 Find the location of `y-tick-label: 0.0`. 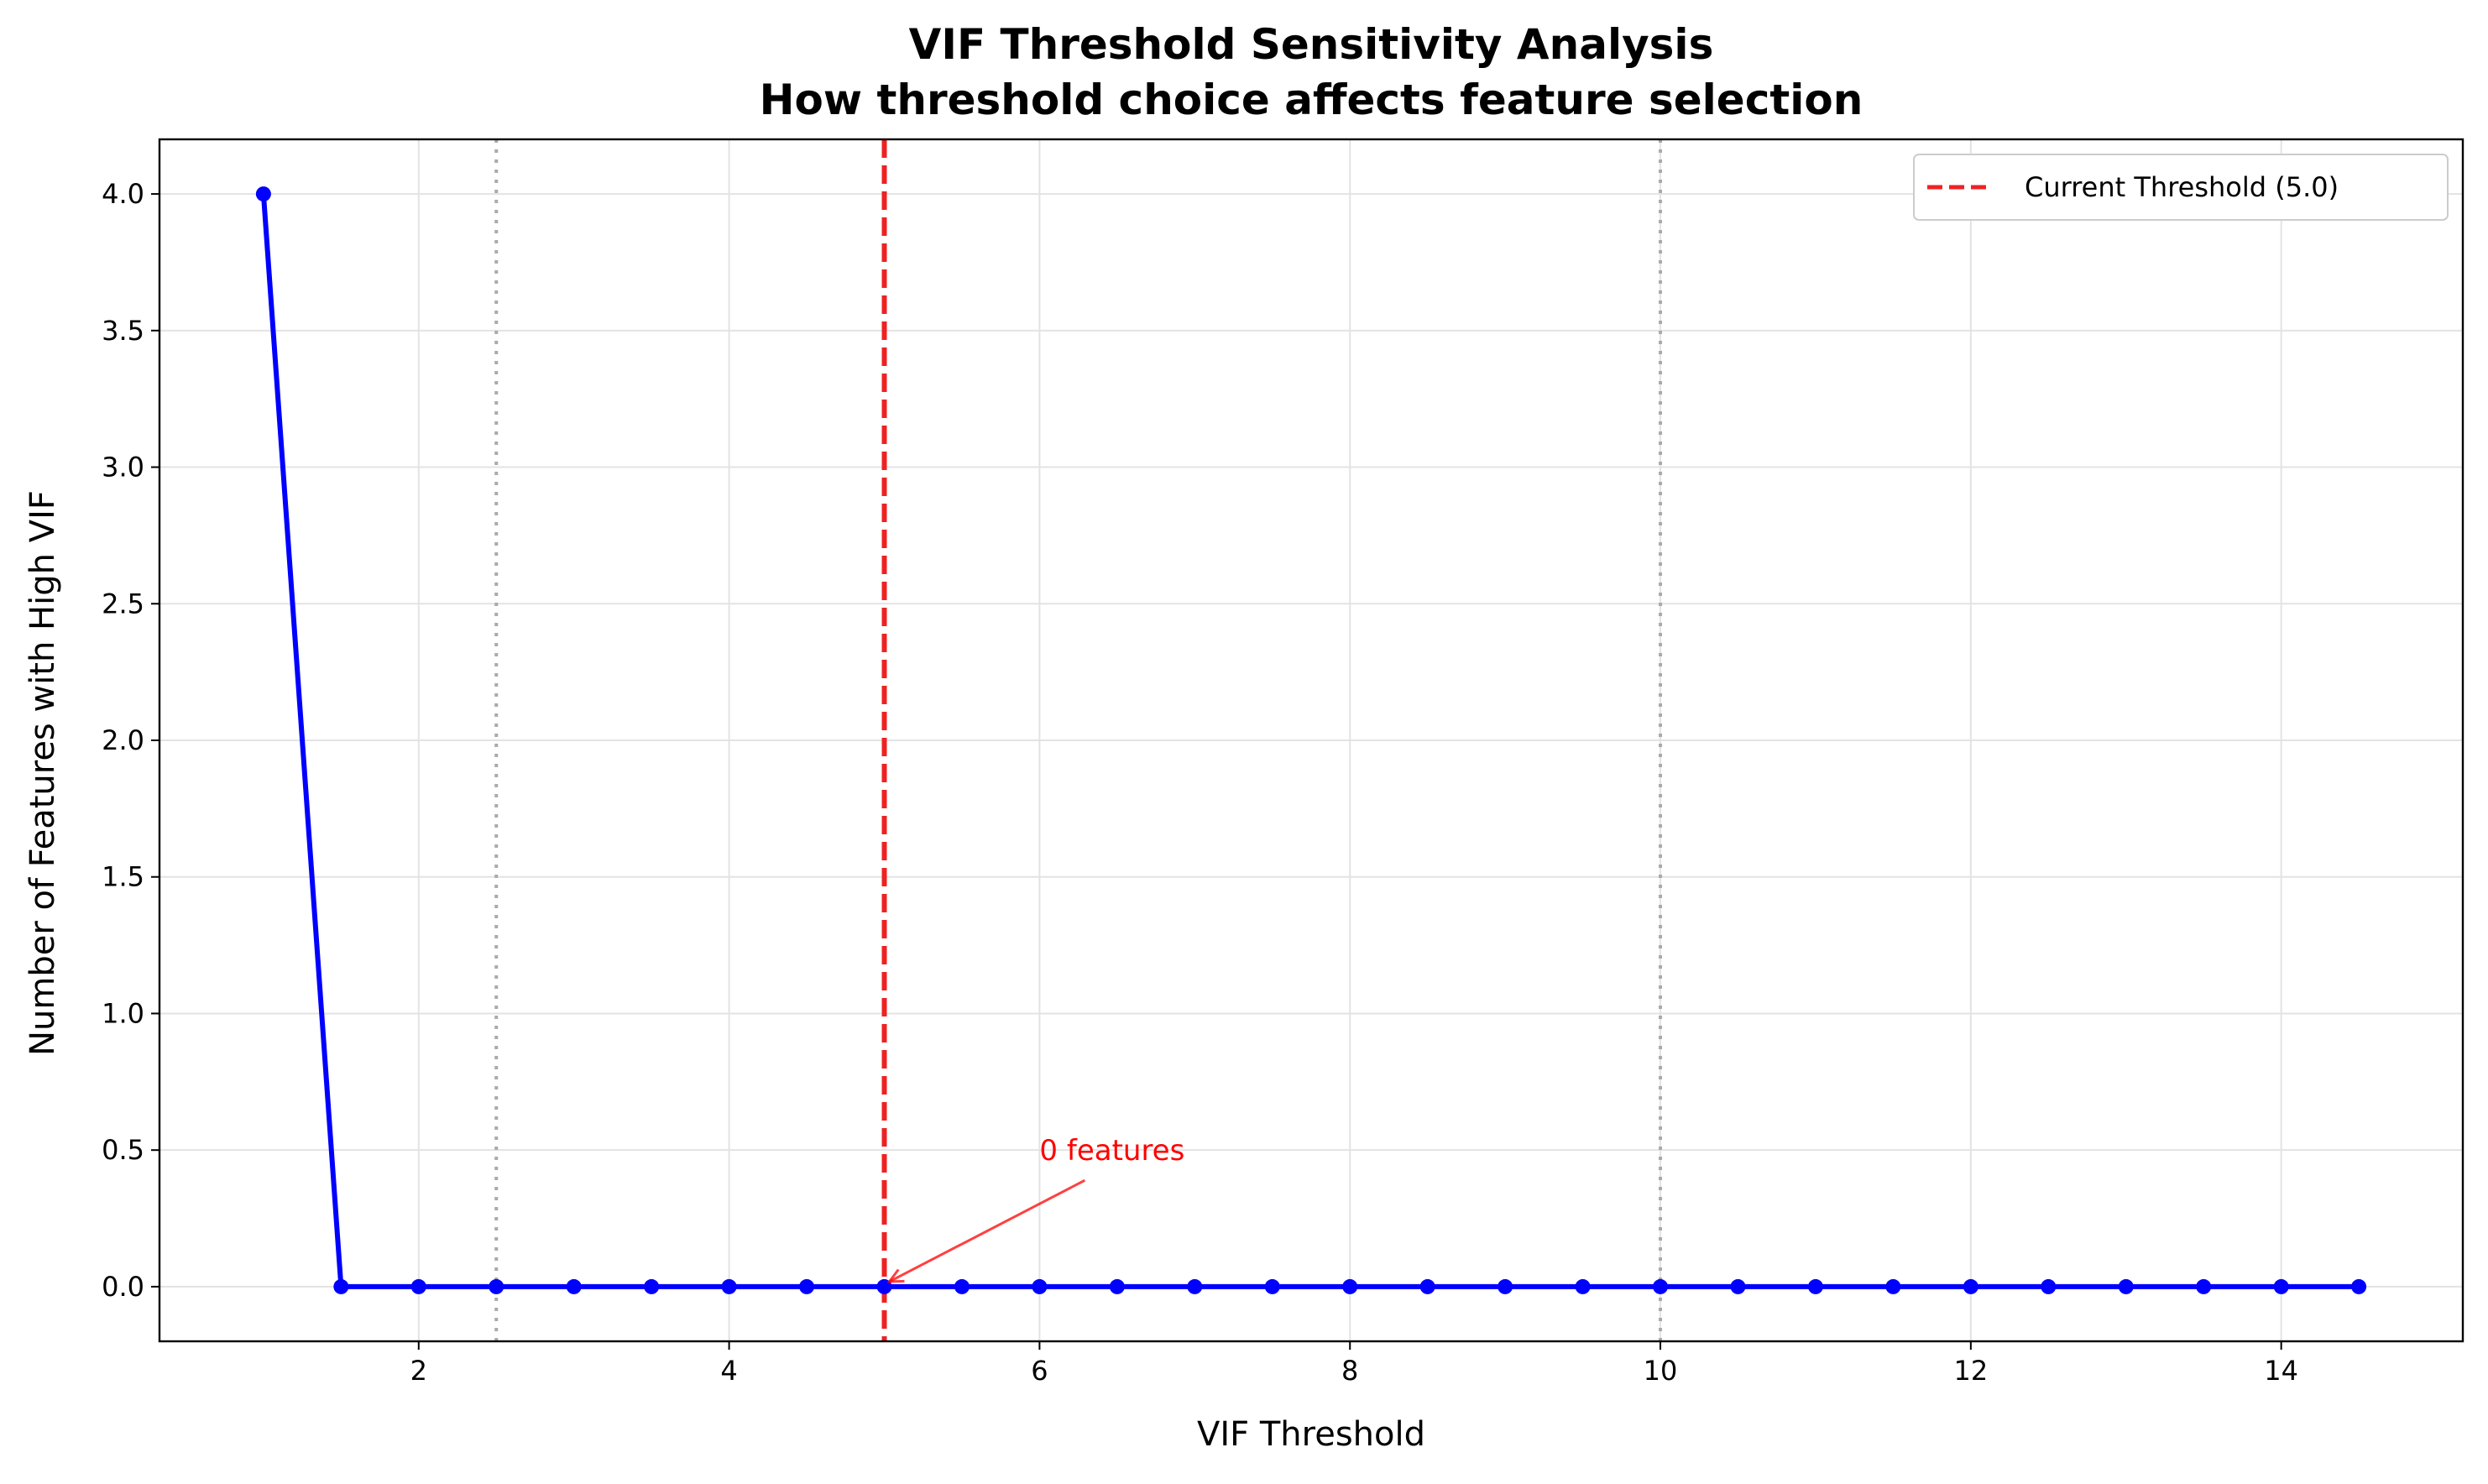

y-tick-label: 0.0 is located at coordinates (123, 1287).